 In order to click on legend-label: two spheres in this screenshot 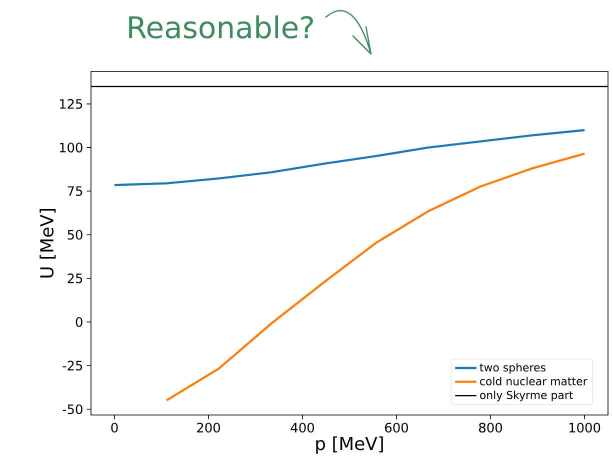, I will do `click(513, 368)`.